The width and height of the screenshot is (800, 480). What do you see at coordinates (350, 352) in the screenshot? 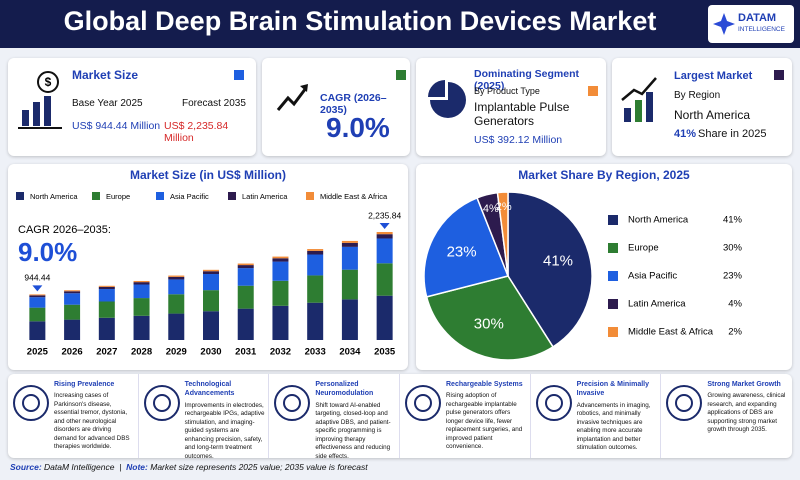
I see `x-tick-label: 2034` at bounding box center [350, 352].